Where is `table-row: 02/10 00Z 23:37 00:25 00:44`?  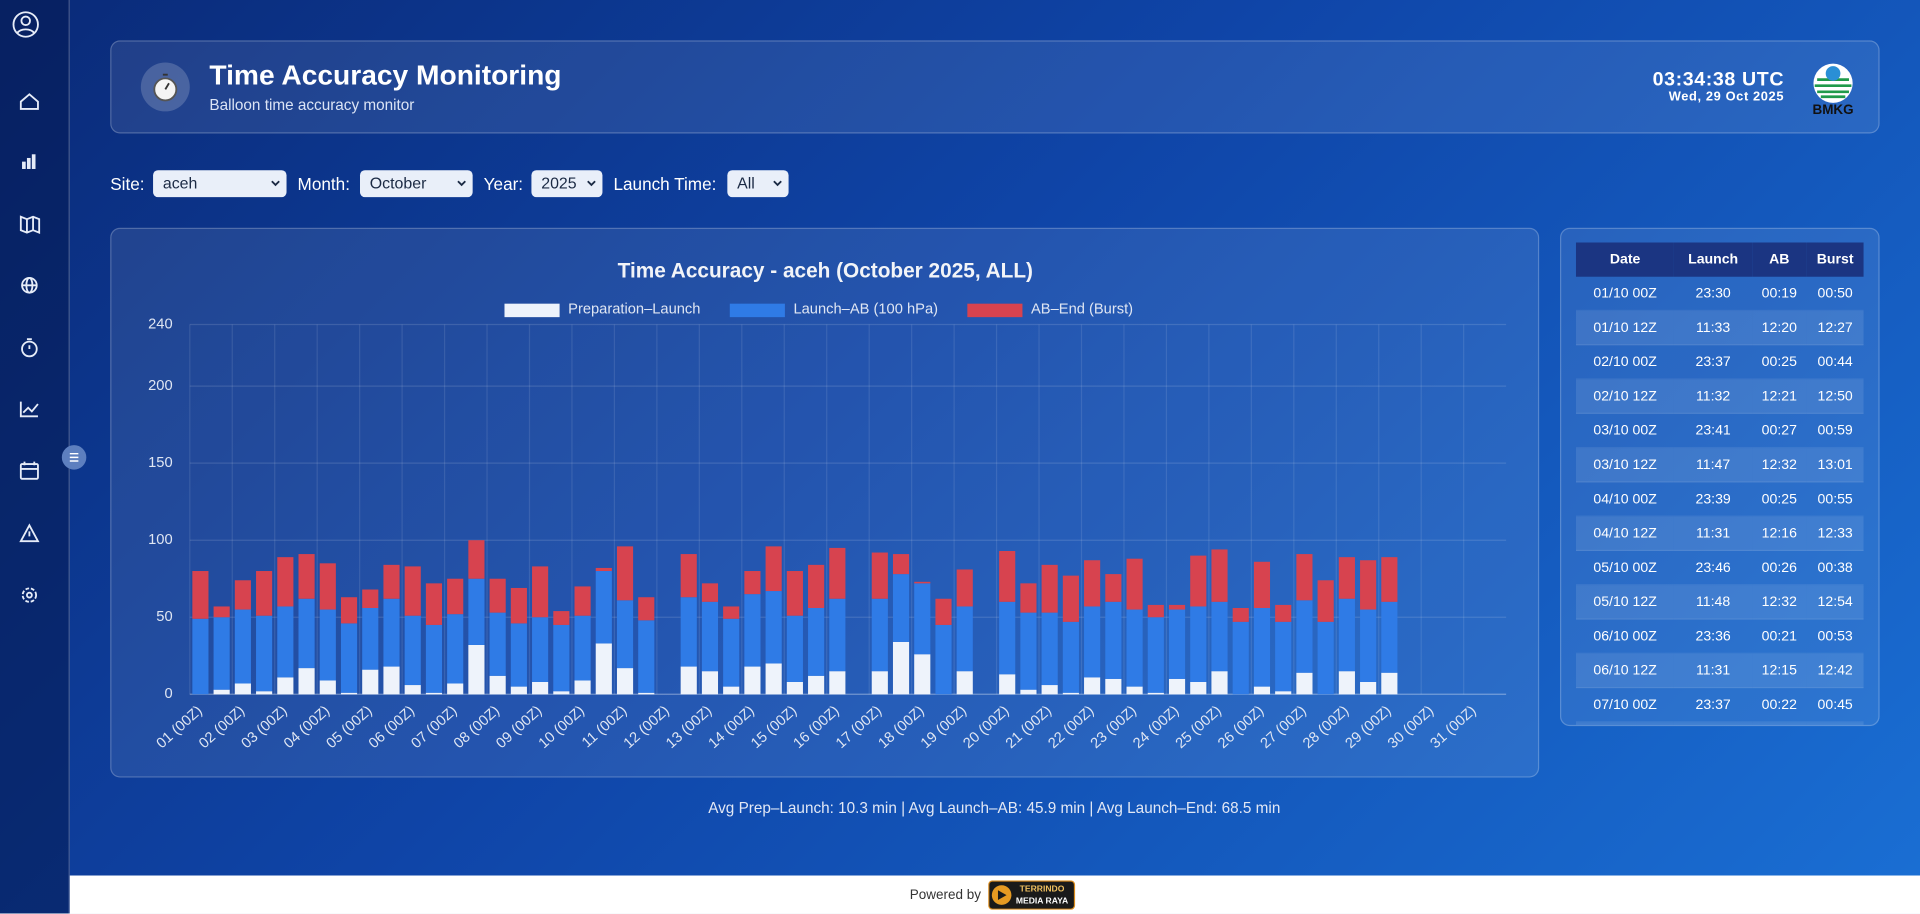
table-row: 02/10 00Z 23:37 00:25 00:44 is located at coordinates (1719, 362).